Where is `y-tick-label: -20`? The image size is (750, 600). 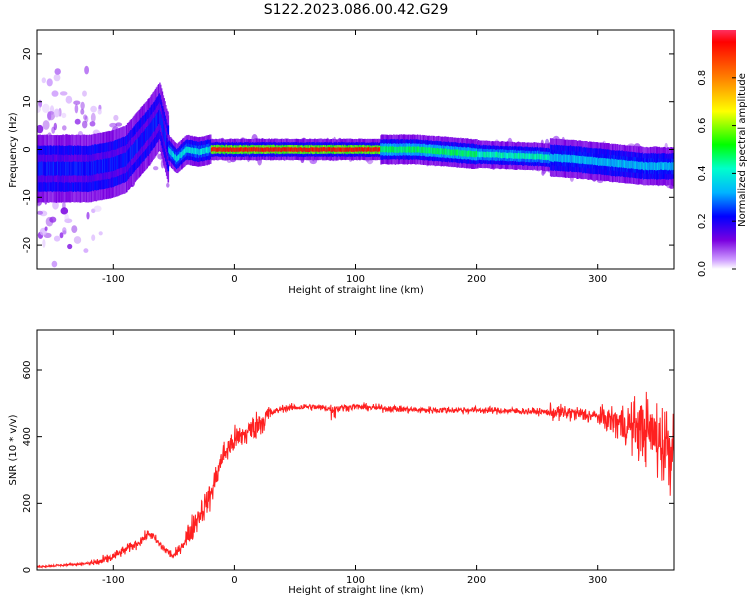 y-tick-label: -20 is located at coordinates (27, 245).